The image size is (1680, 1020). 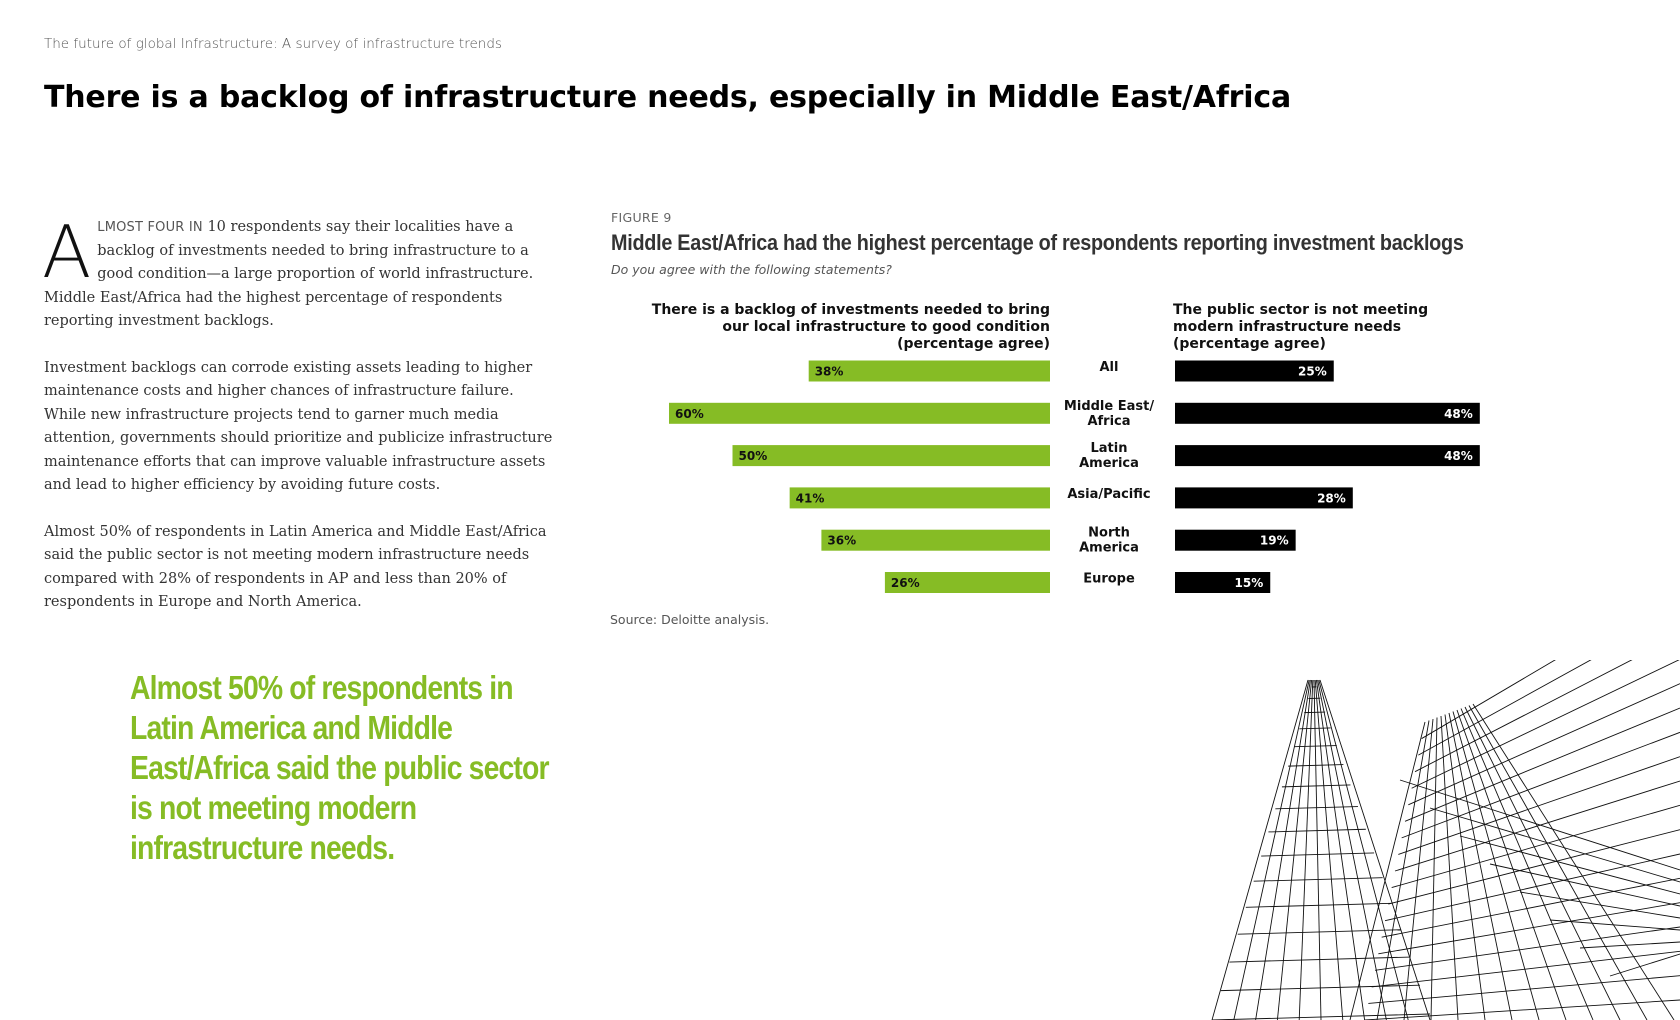 I want to click on category-label: Middle East/, so click(x=1109, y=406).